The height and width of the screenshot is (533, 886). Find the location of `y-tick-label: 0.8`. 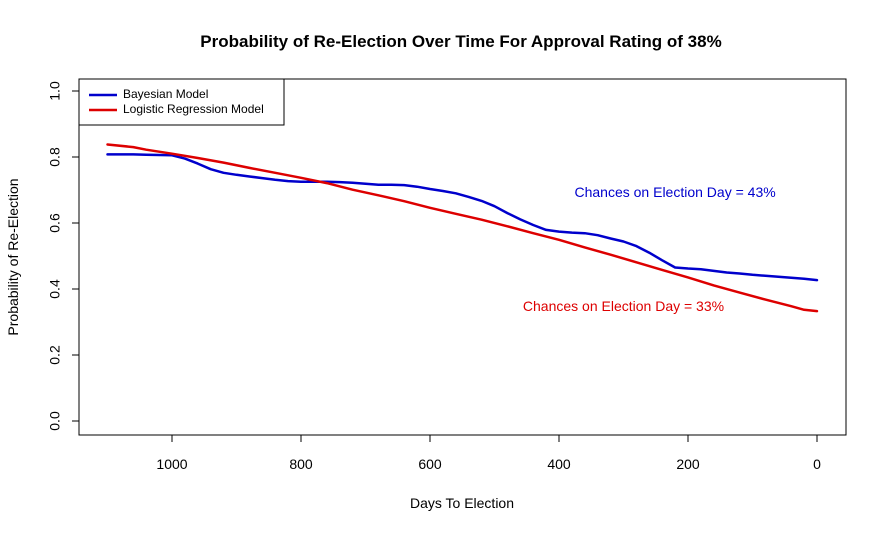

y-tick-label: 0.8 is located at coordinates (55, 157).